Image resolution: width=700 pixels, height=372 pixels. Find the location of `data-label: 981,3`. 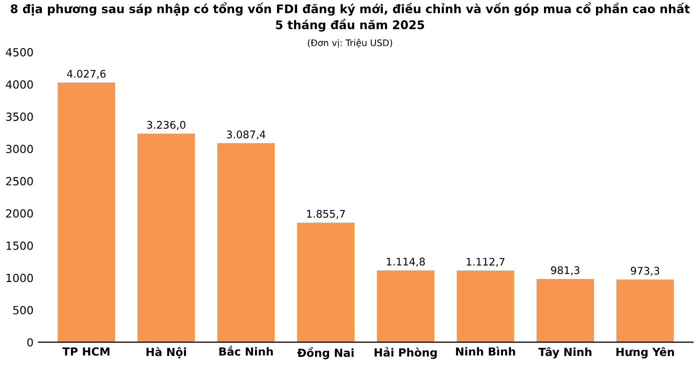

data-label: 981,3 is located at coordinates (565, 271).